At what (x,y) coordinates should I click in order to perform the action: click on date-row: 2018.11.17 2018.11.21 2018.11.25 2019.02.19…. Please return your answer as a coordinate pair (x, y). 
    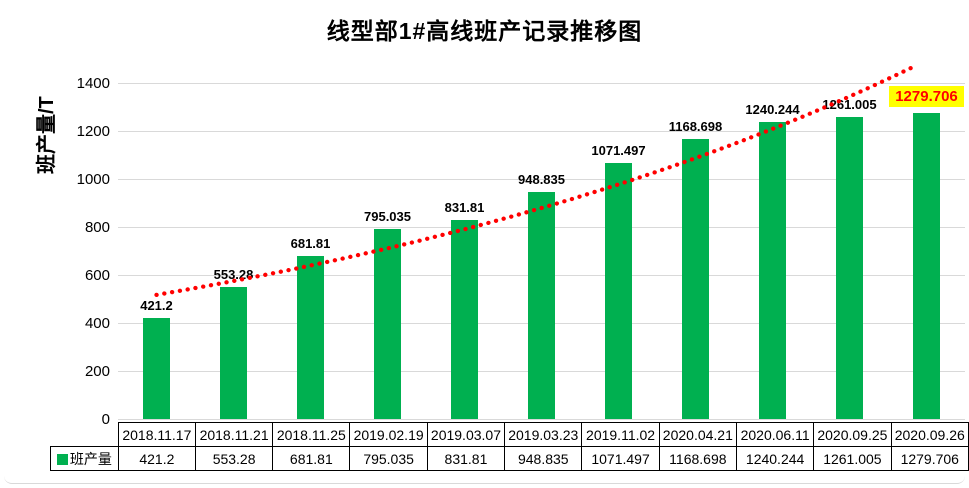
    Looking at the image, I should click on (510, 434).